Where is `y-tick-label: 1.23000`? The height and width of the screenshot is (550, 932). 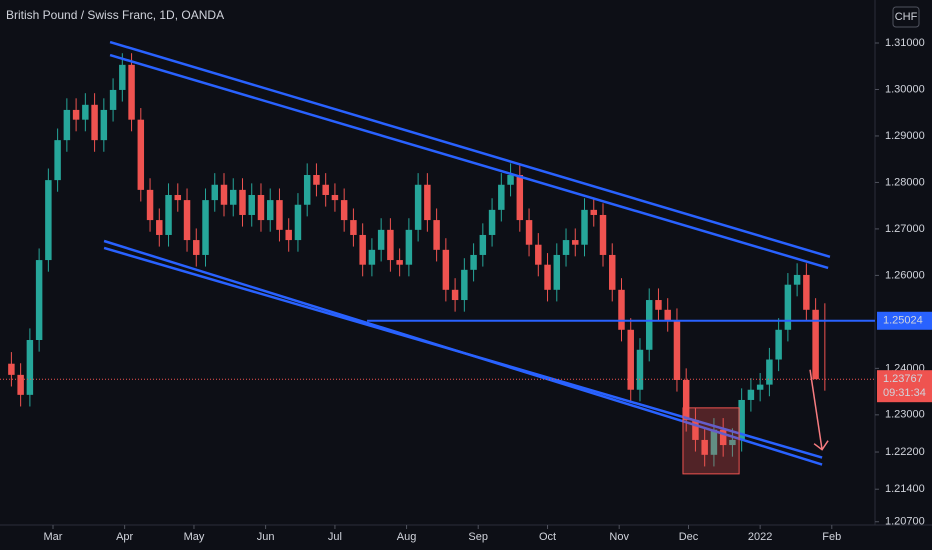
y-tick-label: 1.23000 is located at coordinates (905, 415).